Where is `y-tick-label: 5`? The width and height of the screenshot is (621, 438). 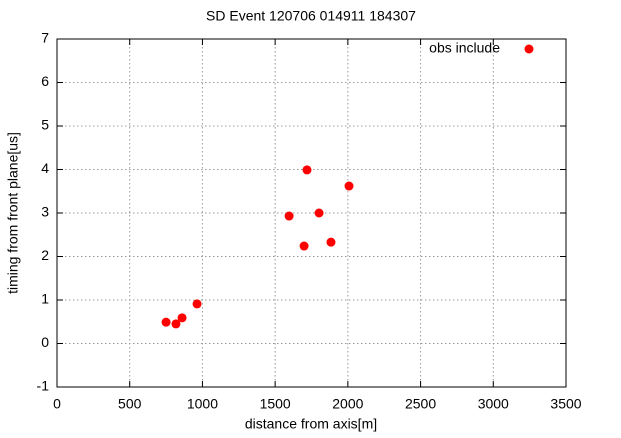
y-tick-label: 5 is located at coordinates (45, 125).